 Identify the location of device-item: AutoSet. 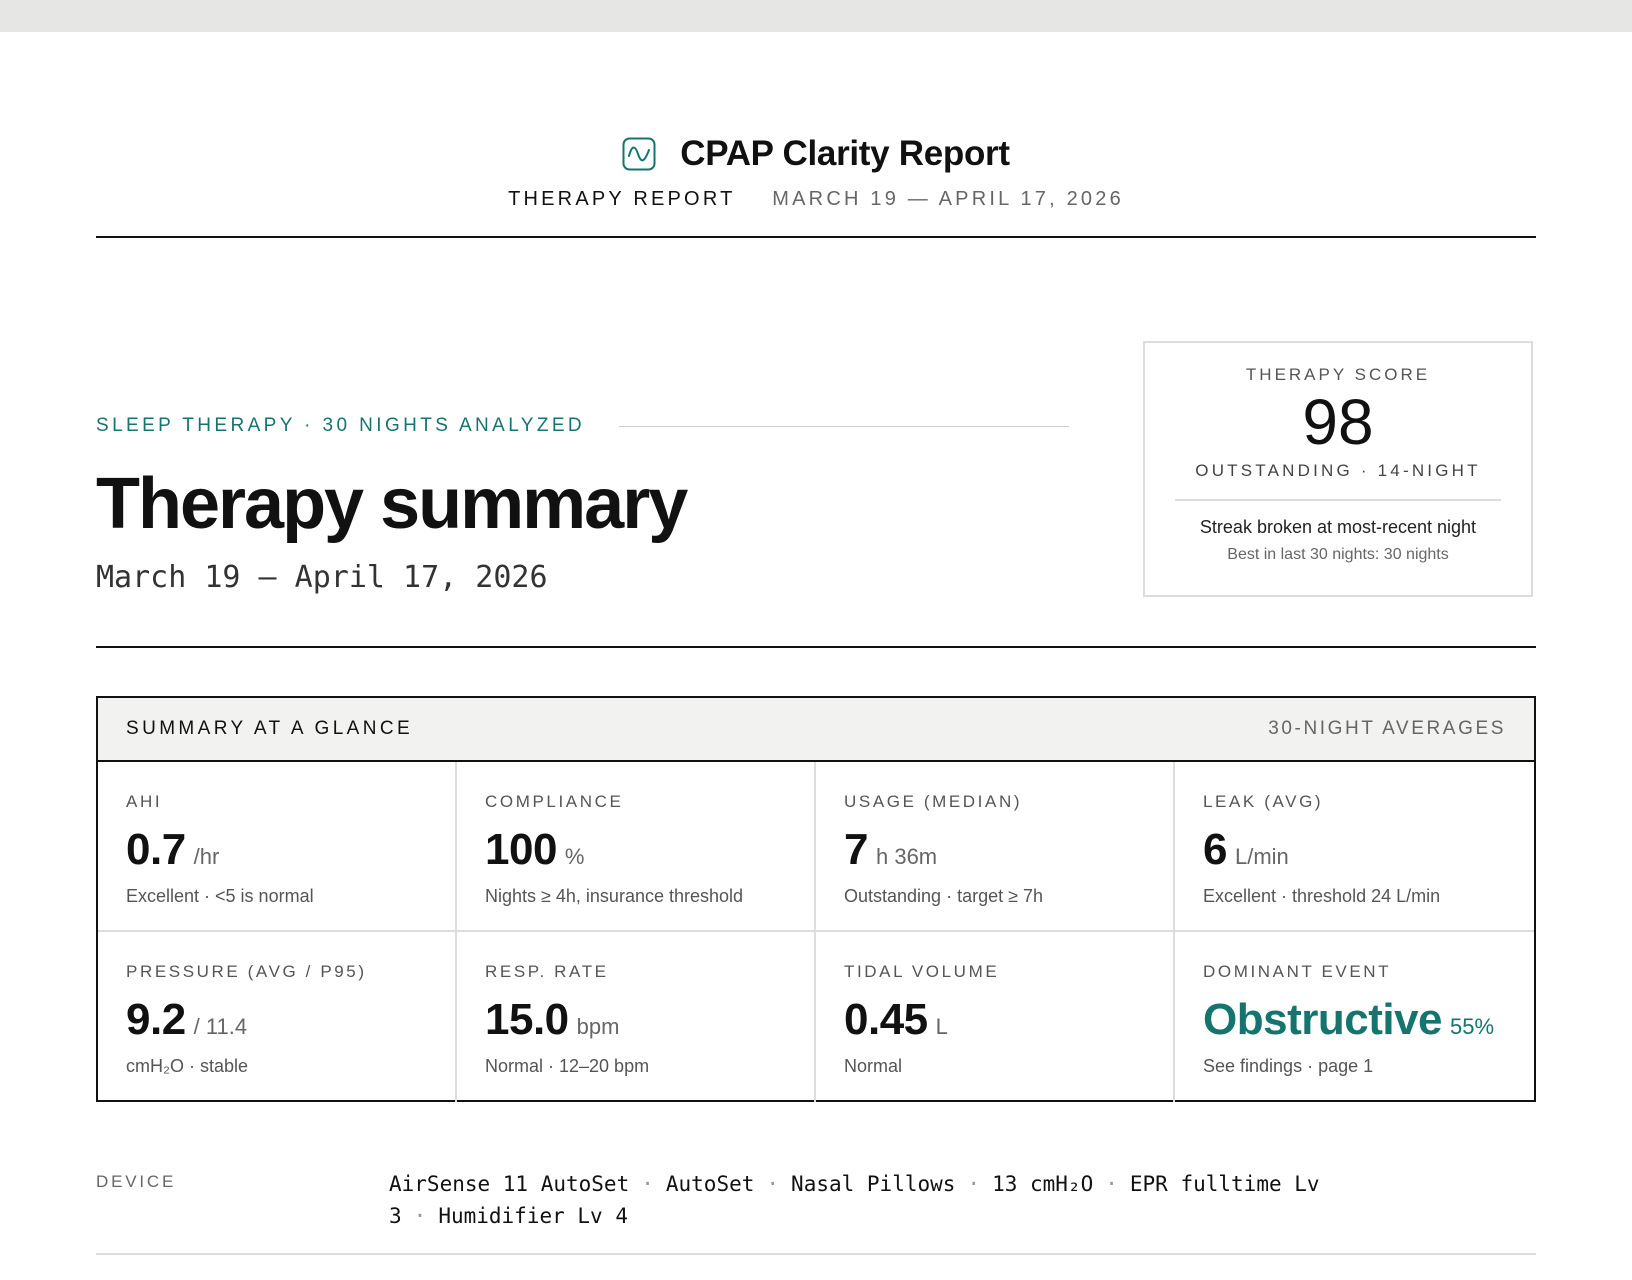
(710, 1184).